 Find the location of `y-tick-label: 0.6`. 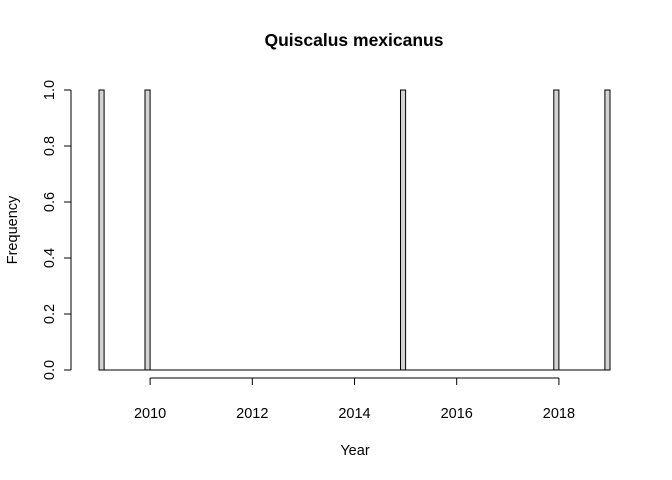

y-tick-label: 0.6 is located at coordinates (50, 202).